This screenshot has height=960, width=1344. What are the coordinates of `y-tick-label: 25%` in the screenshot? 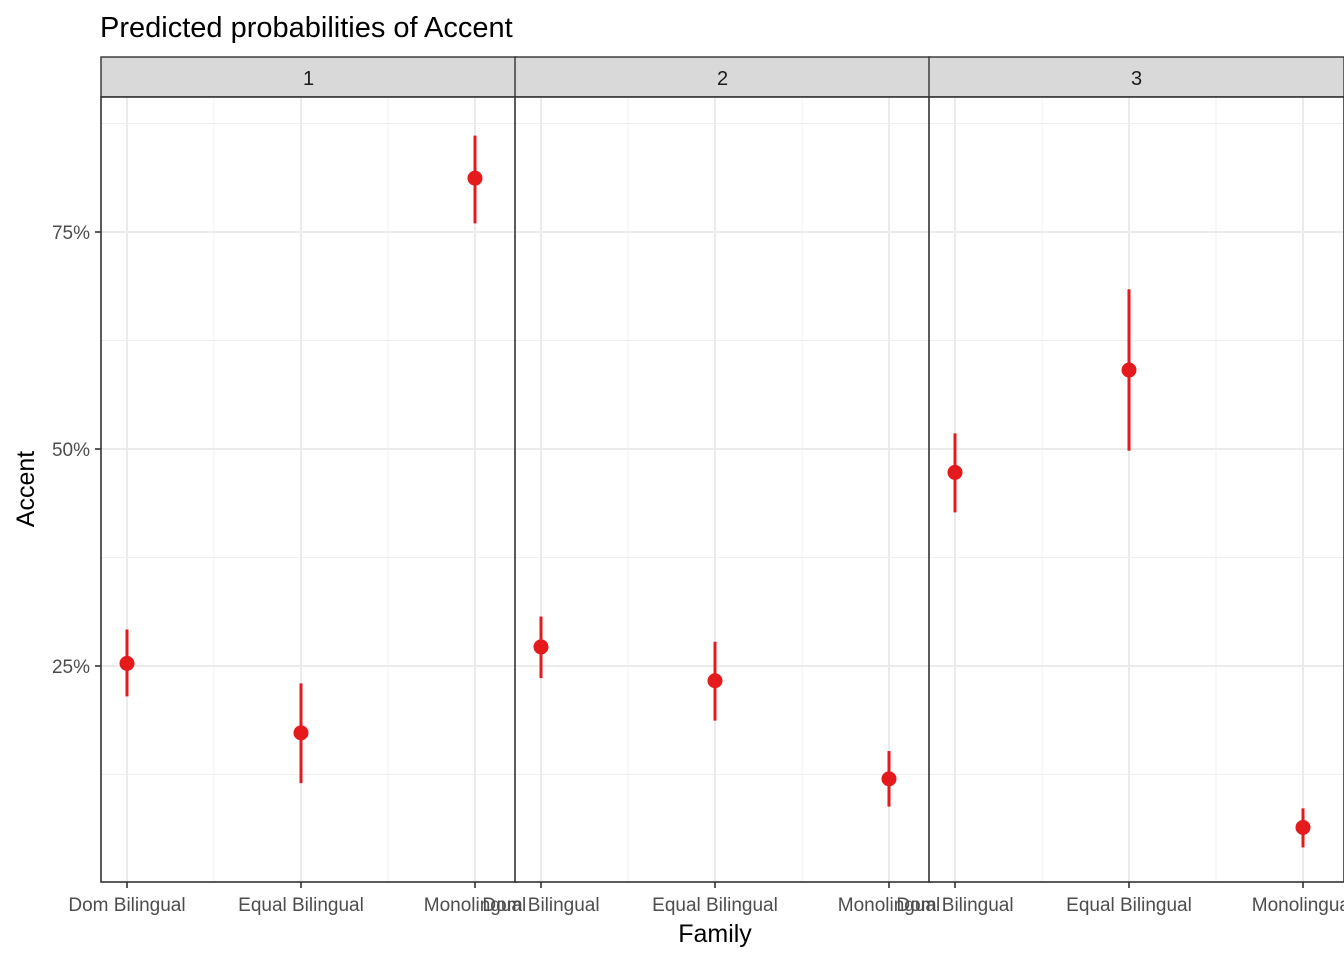 It's located at (71, 667).